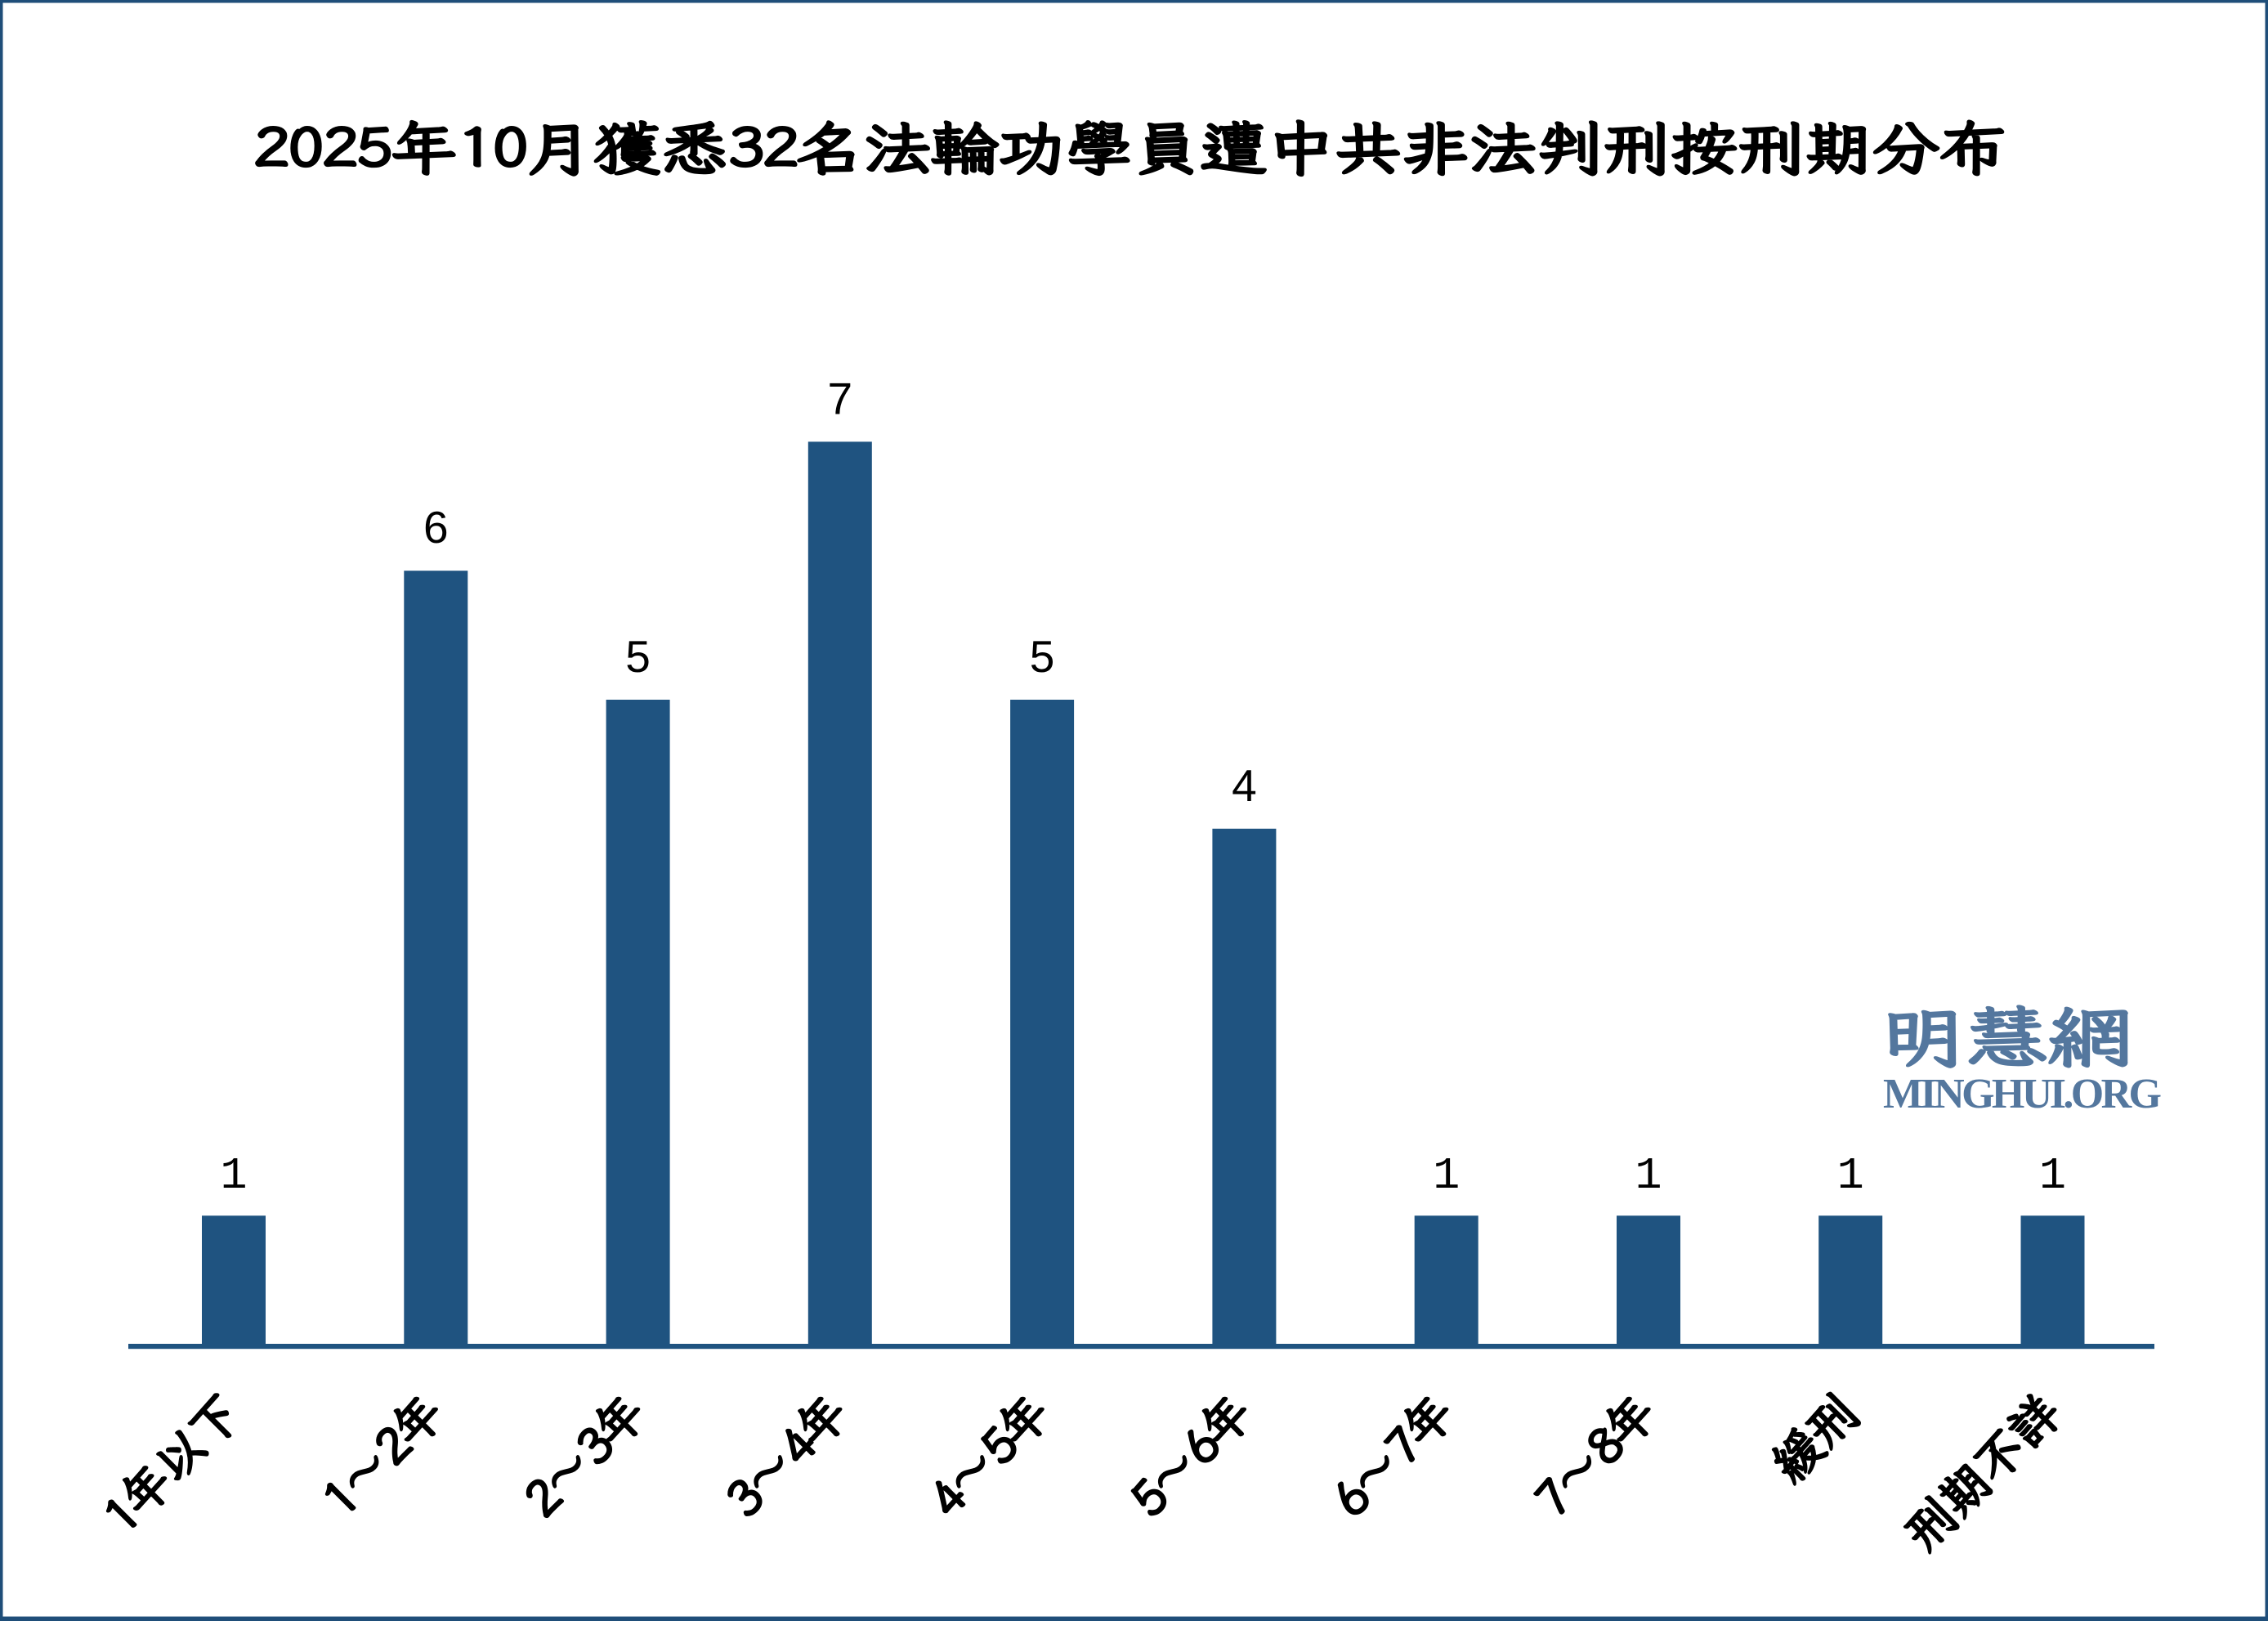 The width and height of the screenshot is (2268, 1625). I want to click on svg-text: 7, so click(840, 398).